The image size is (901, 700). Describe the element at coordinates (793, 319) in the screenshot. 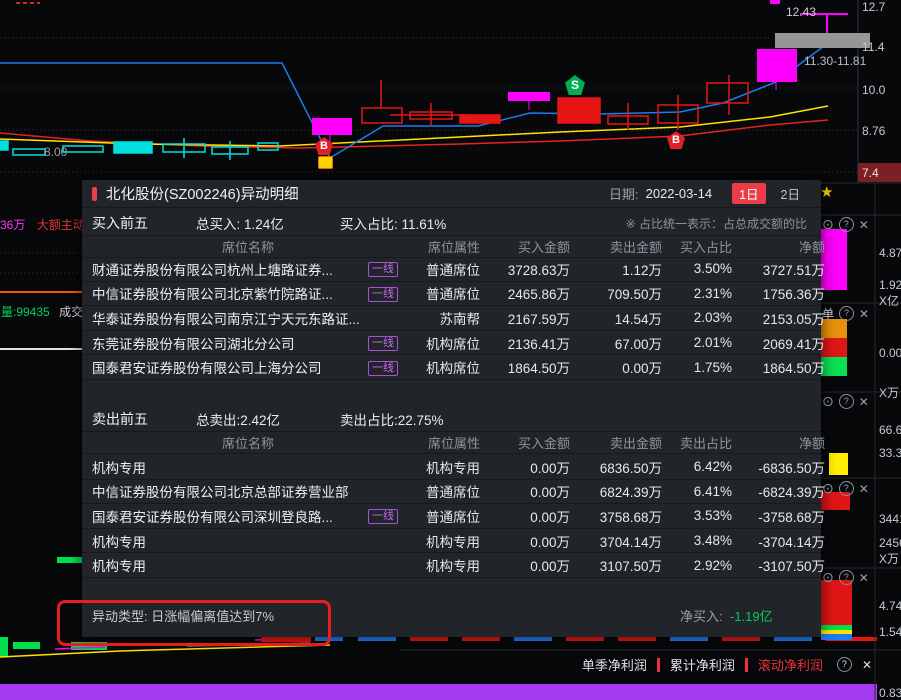

I see `net-amount: 2153.05万` at that location.